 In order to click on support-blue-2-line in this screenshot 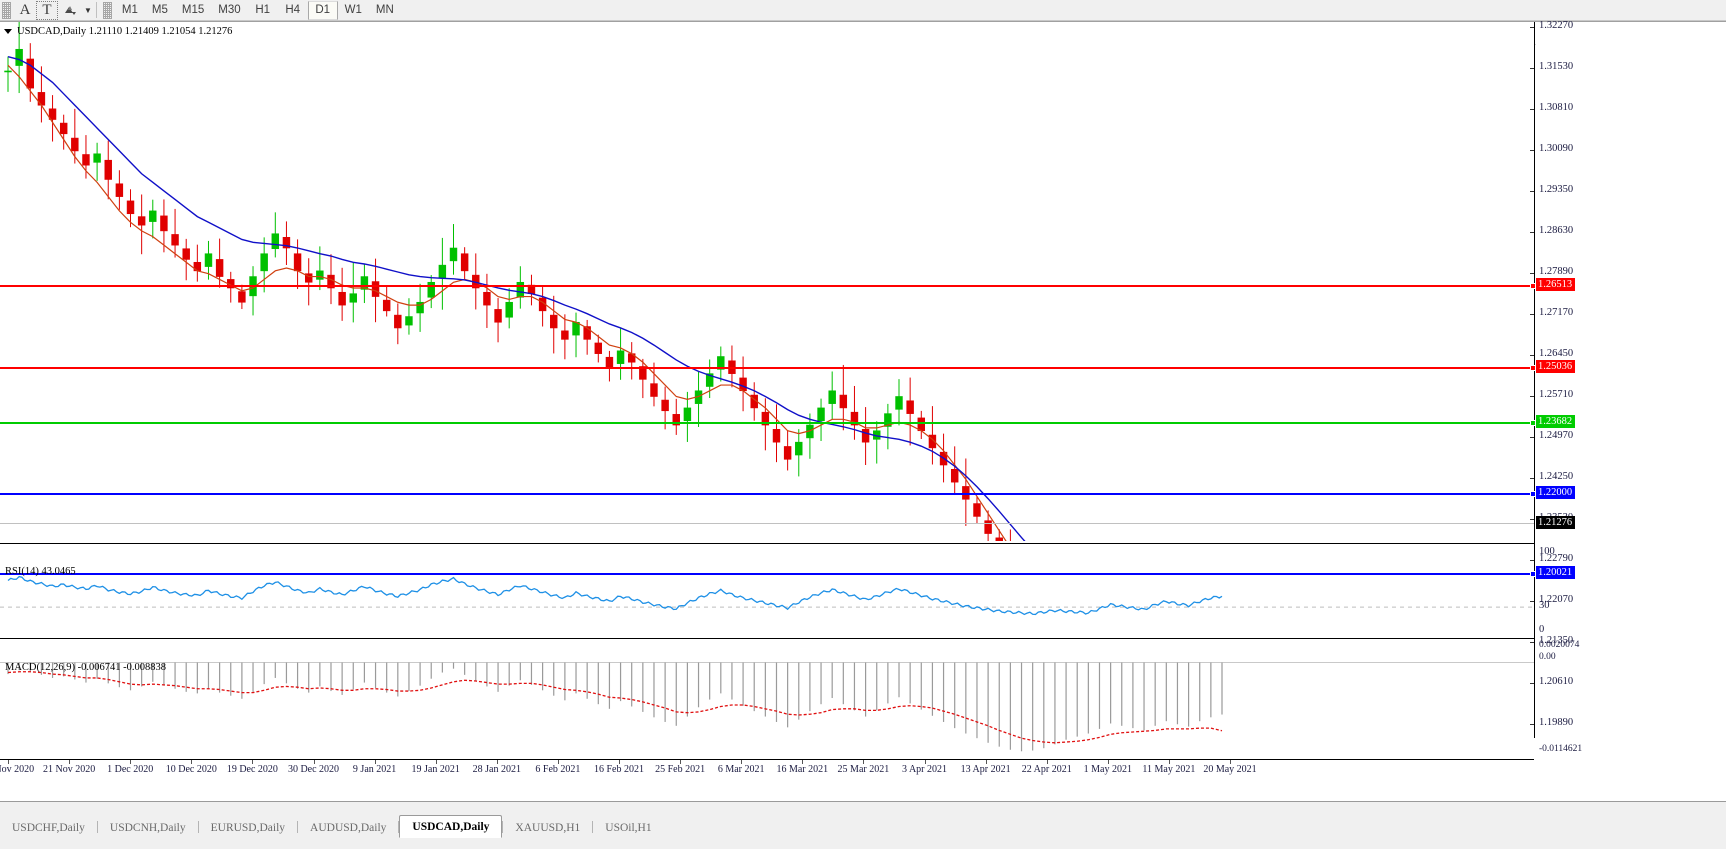, I will do `click(768, 574)`.